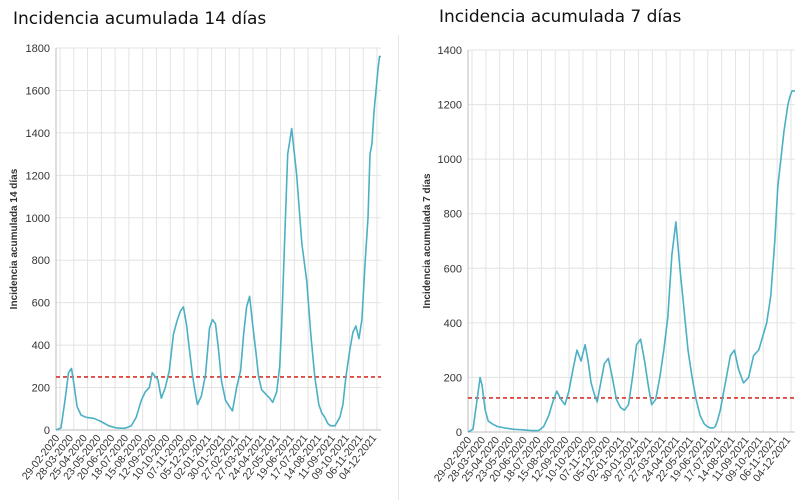  I want to click on y-axis-label: Incidencia acumulada 14 días, so click(14, 238).